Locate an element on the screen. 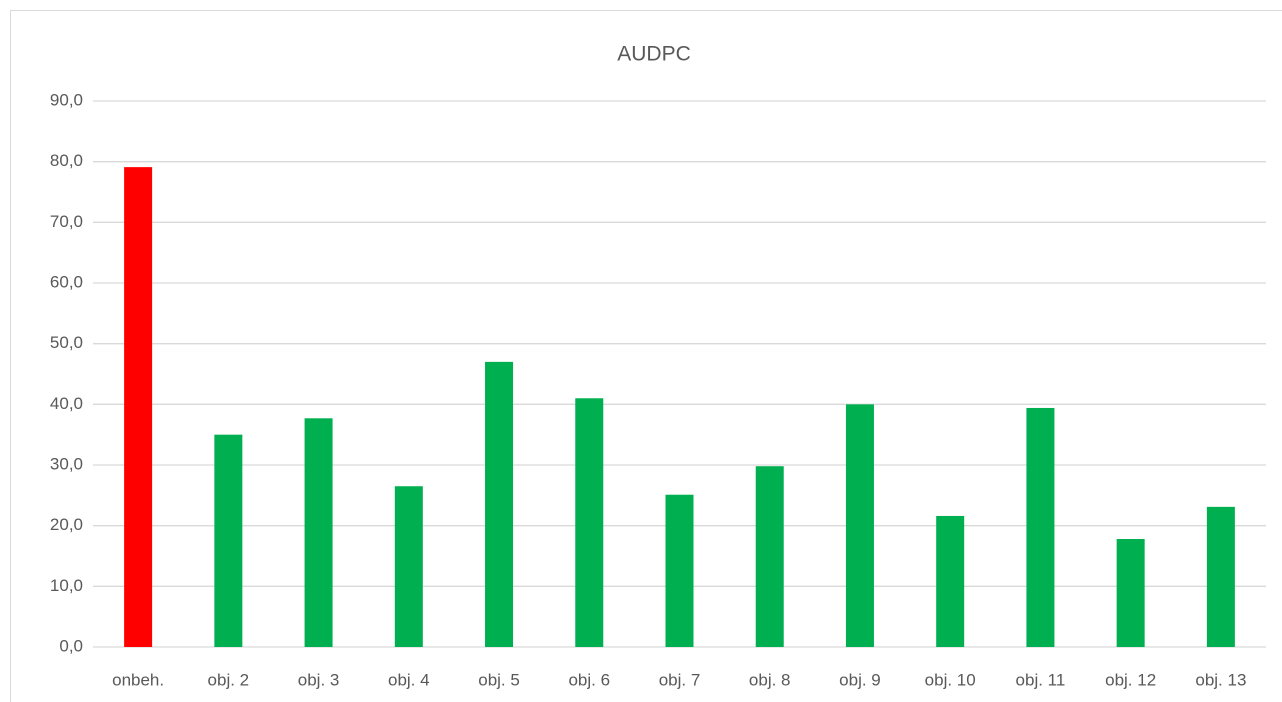  x-tick-label: obj. 7 is located at coordinates (680, 679).